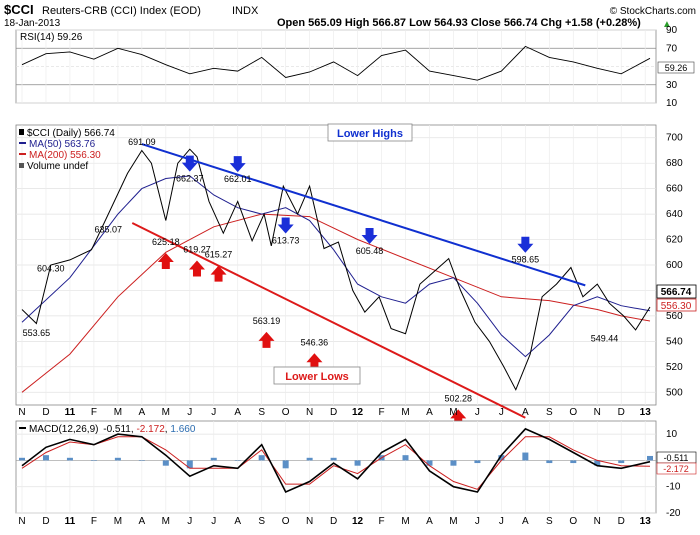  I want to click on rsi-value-badge-box, so click(676, 67).